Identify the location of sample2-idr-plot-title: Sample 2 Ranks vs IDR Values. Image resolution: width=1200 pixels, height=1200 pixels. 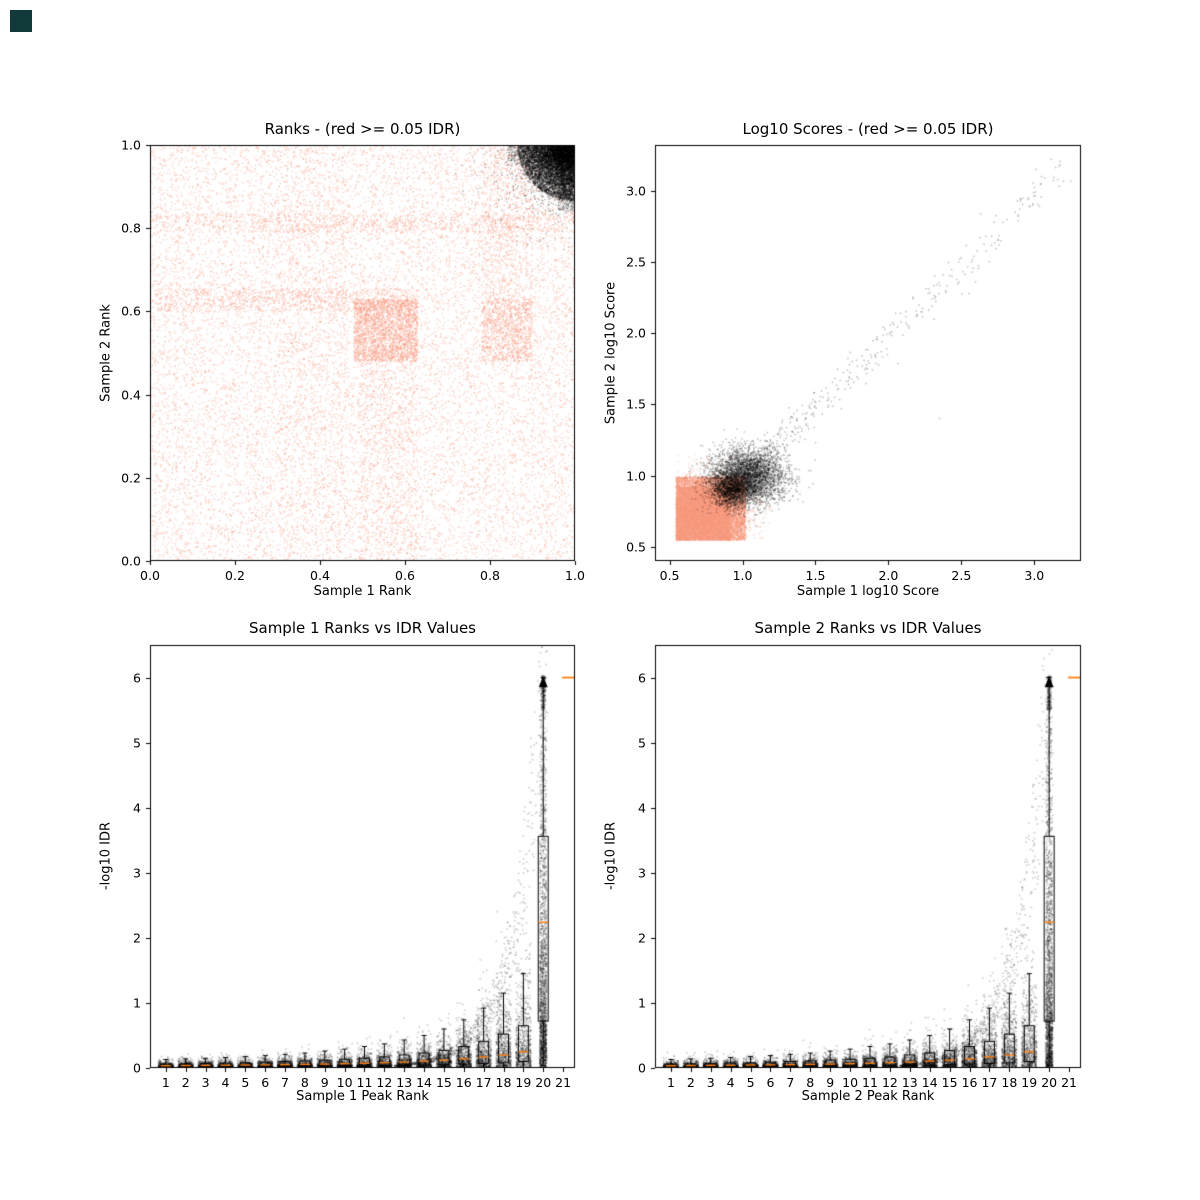
(868, 628).